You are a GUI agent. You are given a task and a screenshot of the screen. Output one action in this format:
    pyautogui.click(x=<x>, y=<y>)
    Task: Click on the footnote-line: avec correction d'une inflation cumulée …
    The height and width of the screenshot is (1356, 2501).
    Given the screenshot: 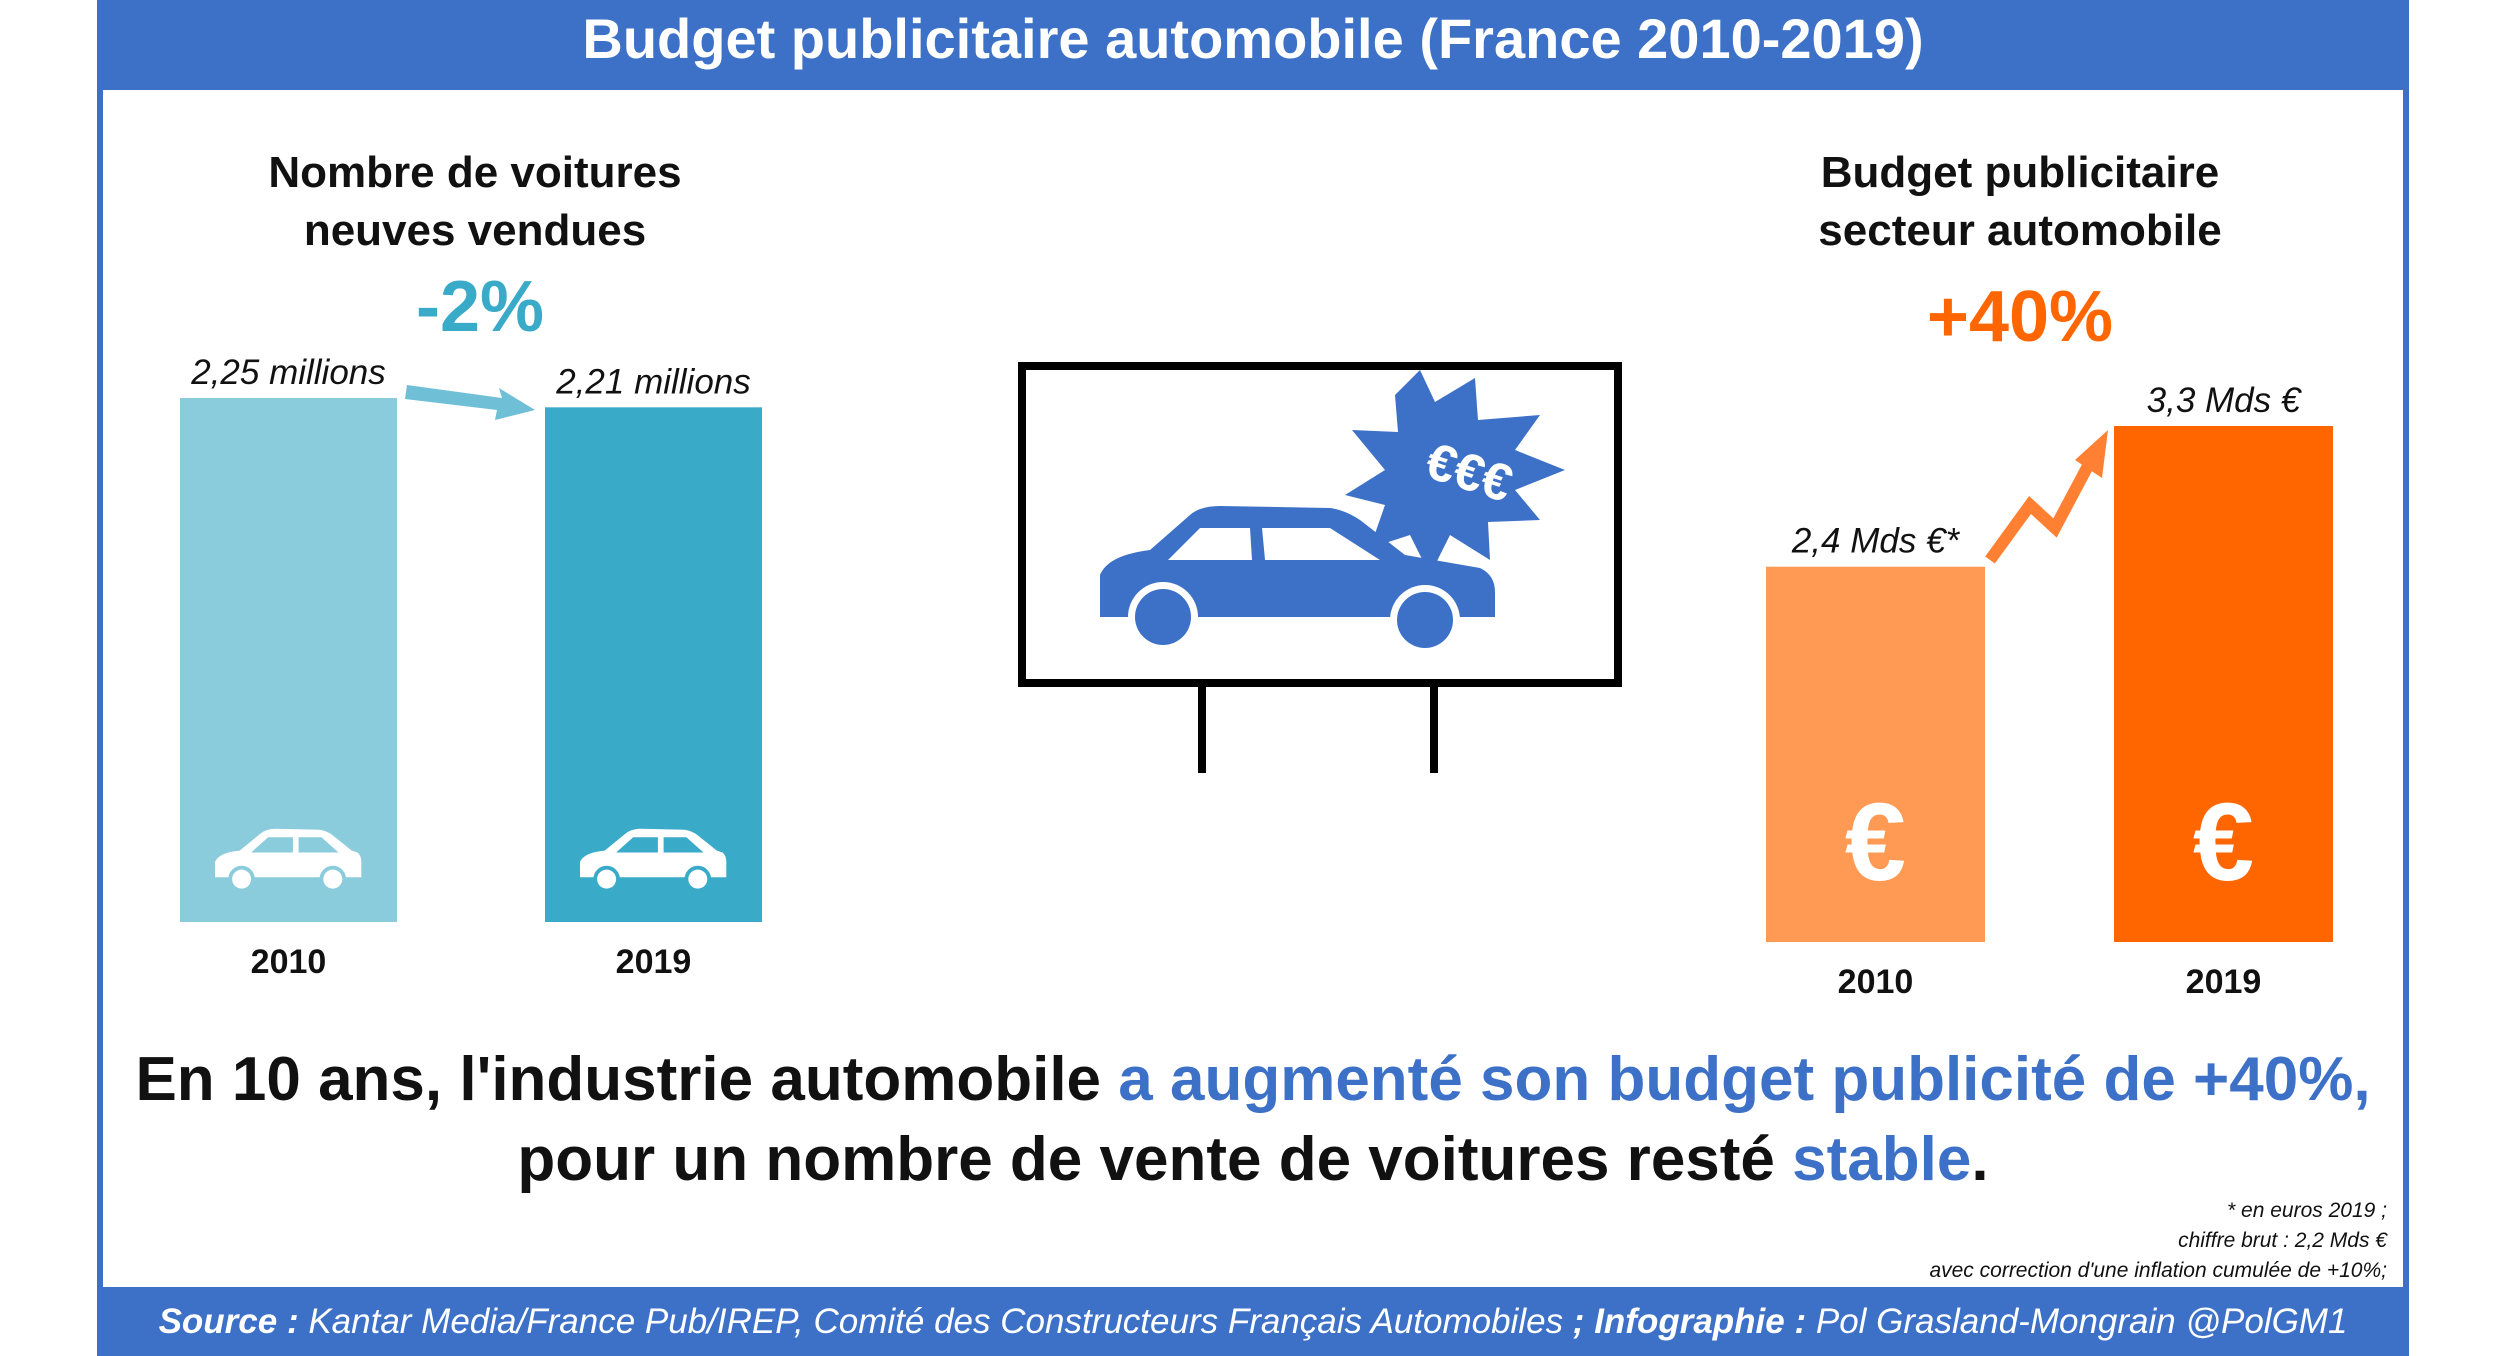 What is the action you would take?
    pyautogui.click(x=2158, y=1270)
    